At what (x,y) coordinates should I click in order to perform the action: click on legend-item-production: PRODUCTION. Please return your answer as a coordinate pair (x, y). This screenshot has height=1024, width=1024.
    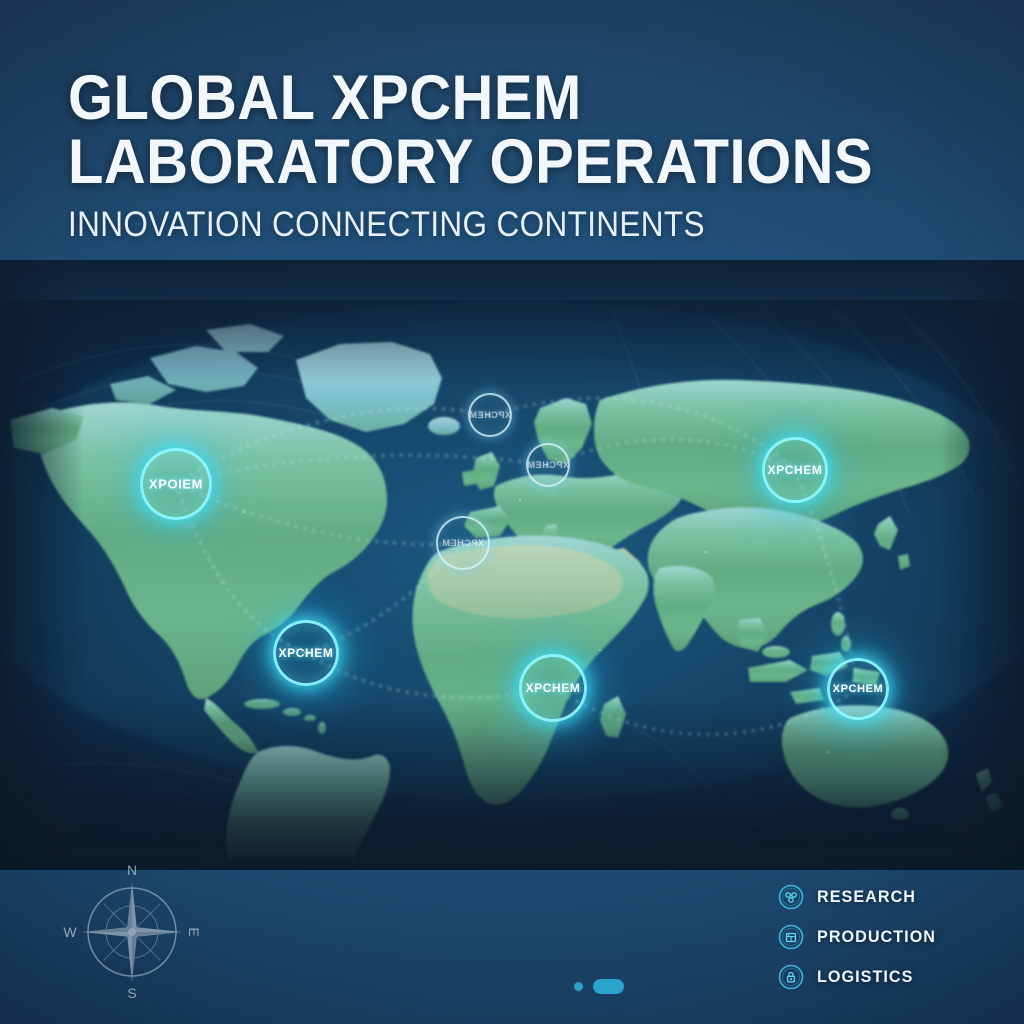
    Looking at the image, I should click on (860, 937).